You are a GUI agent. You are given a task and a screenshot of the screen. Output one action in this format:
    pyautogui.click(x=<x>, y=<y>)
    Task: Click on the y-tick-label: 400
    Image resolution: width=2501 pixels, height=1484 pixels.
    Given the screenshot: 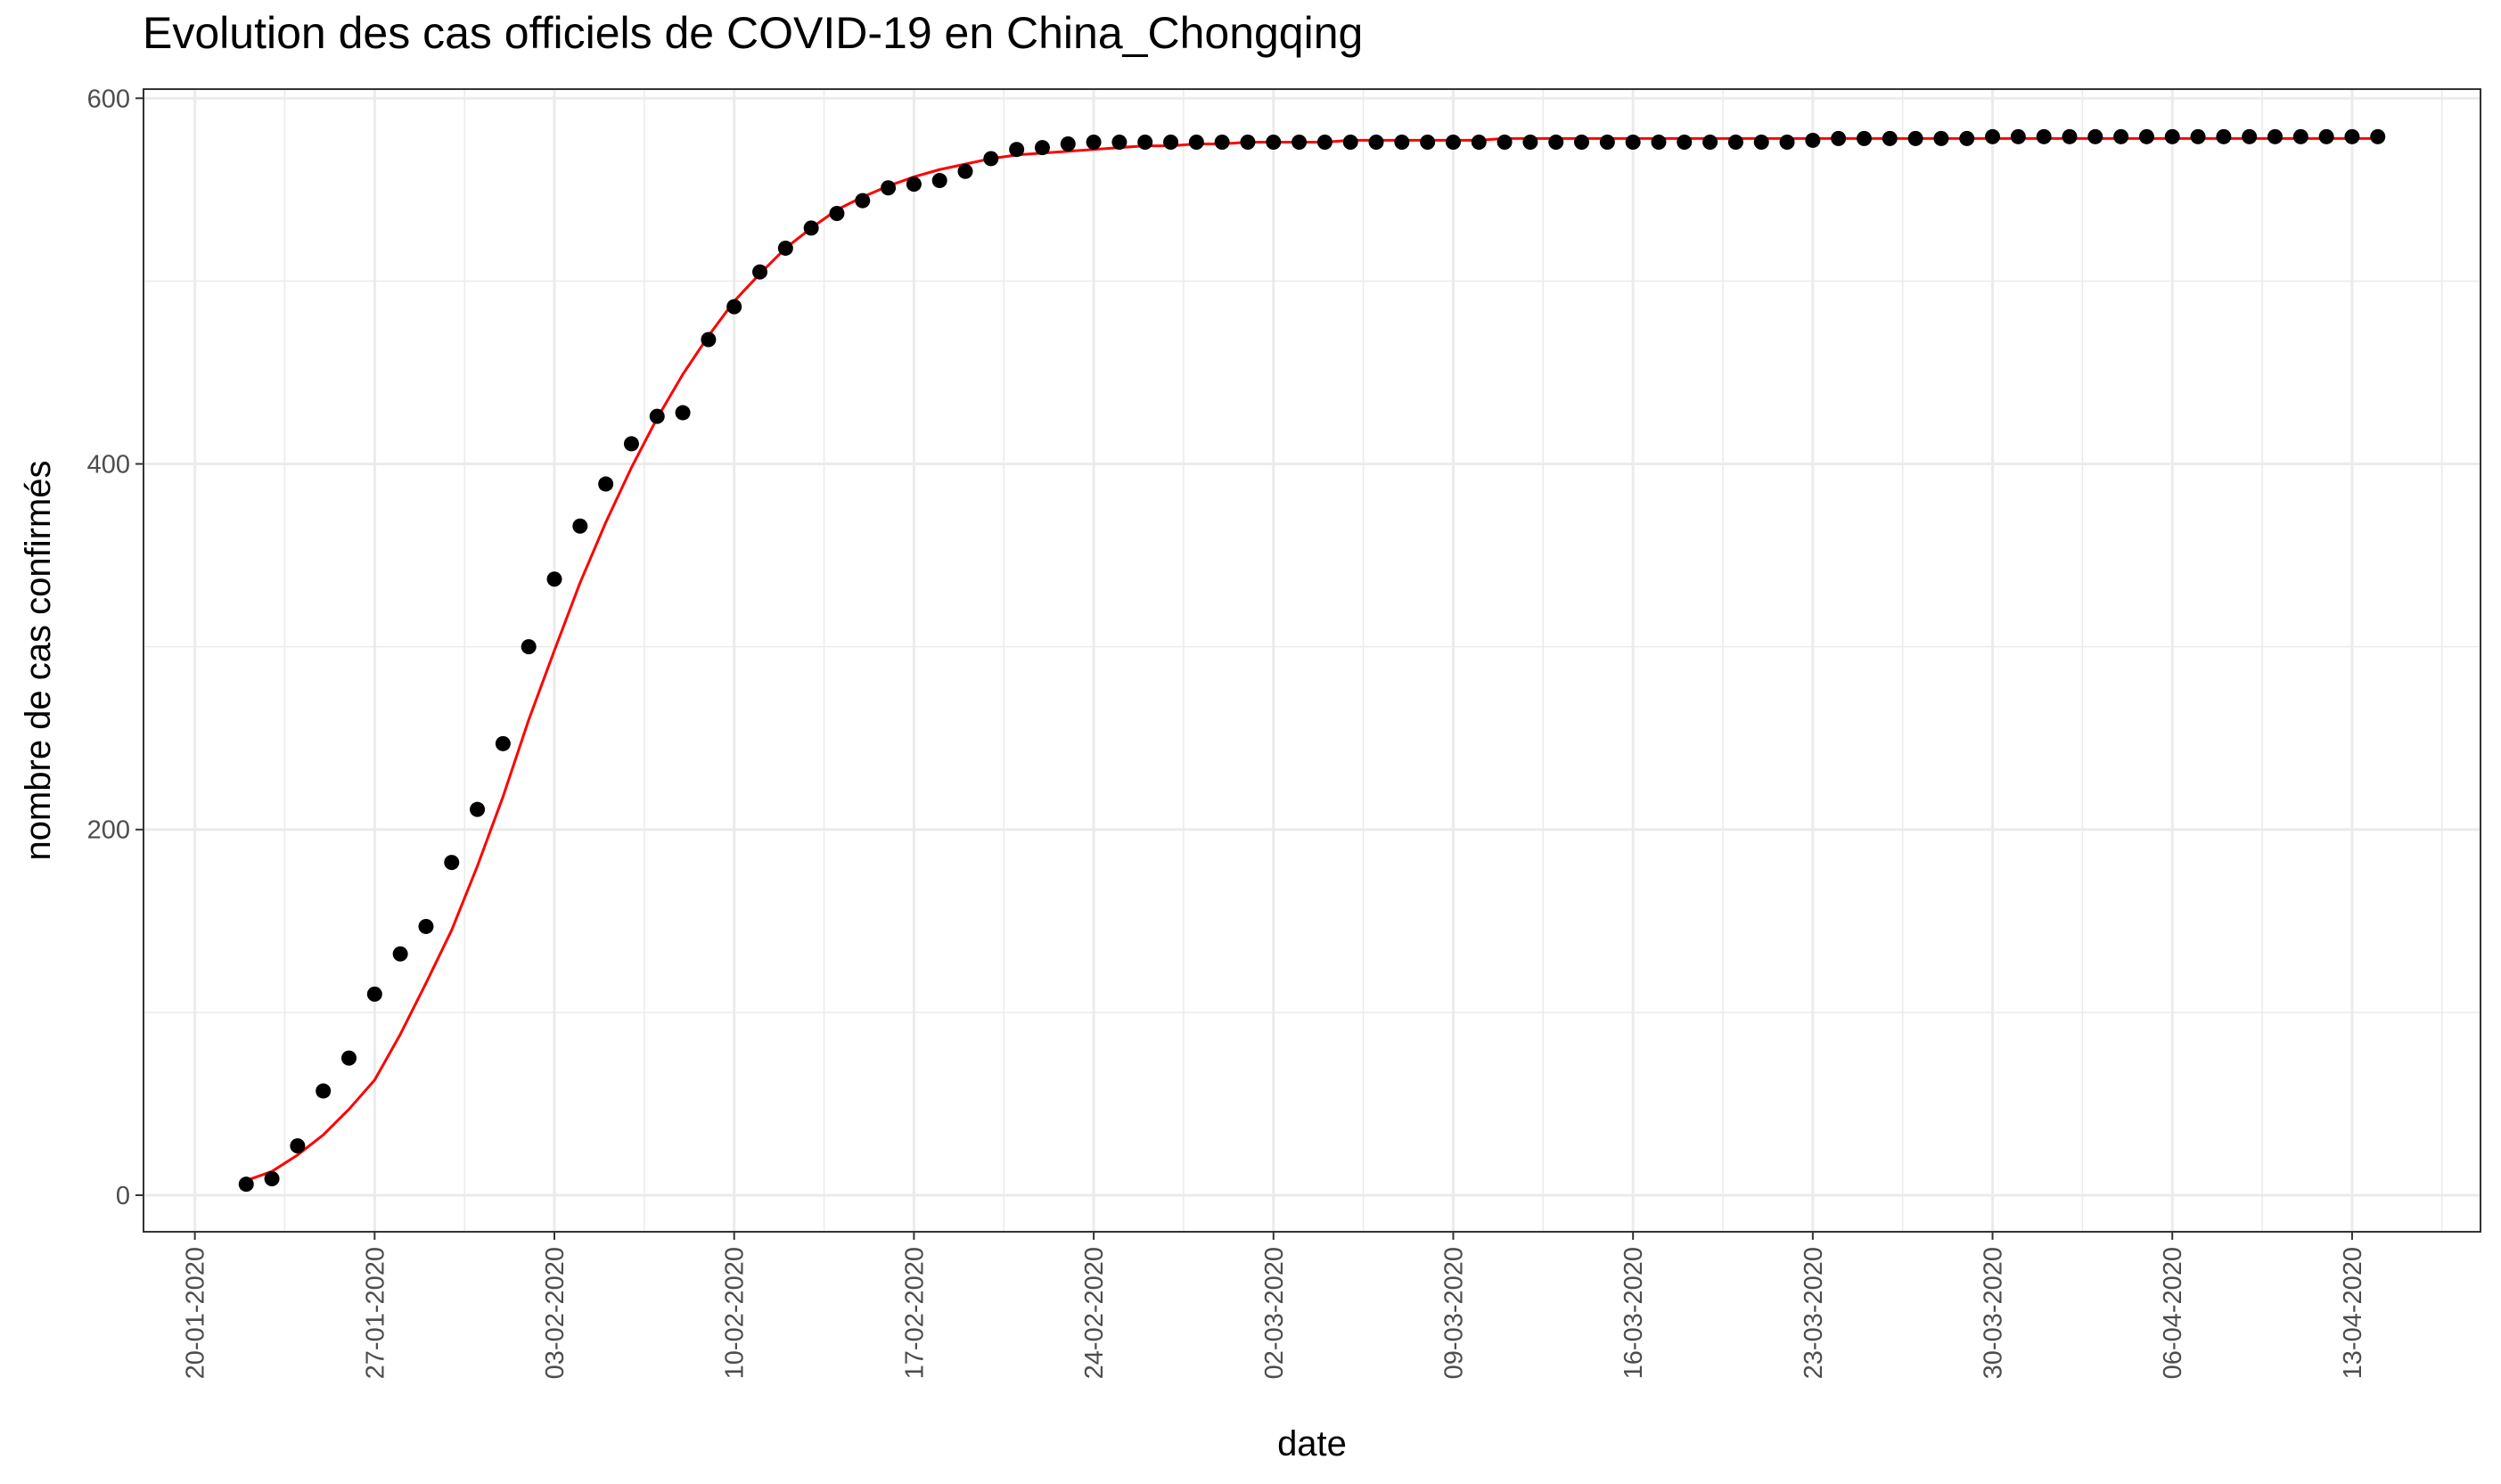 What is the action you would take?
    pyautogui.click(x=109, y=465)
    